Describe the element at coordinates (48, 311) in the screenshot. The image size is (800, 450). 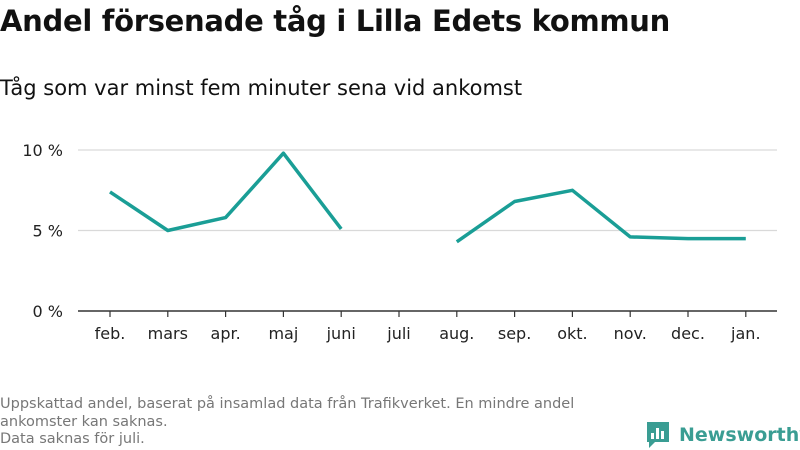
I see `y-tick-label: 0 %` at that location.